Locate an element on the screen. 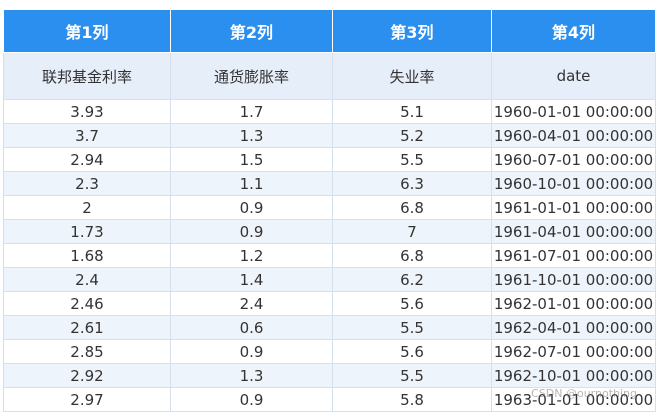 The image size is (657, 412). column-index-row: 第1列 第2列 第3列 第4列 is located at coordinates (329, 31).